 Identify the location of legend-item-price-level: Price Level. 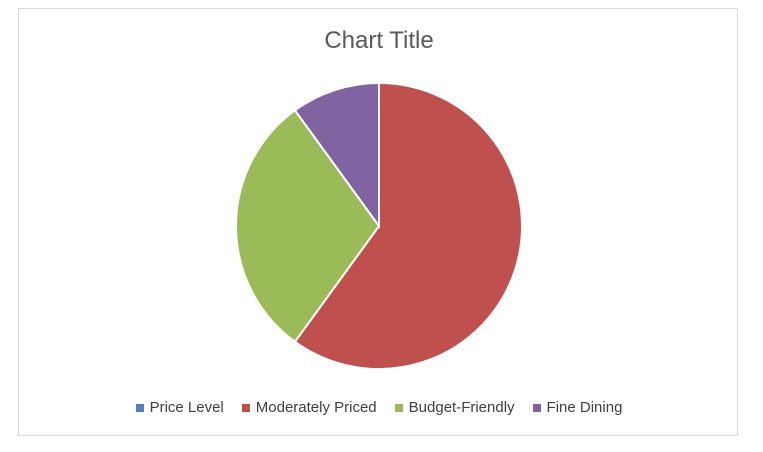
(179, 407).